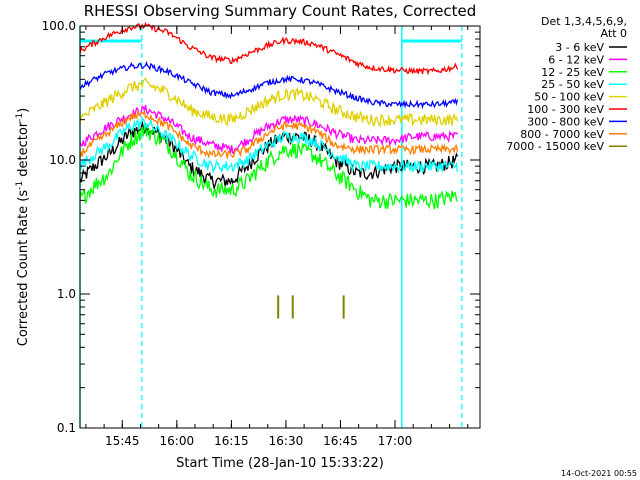  I want to click on y-tick-label-0: 0.1, so click(66, 428).